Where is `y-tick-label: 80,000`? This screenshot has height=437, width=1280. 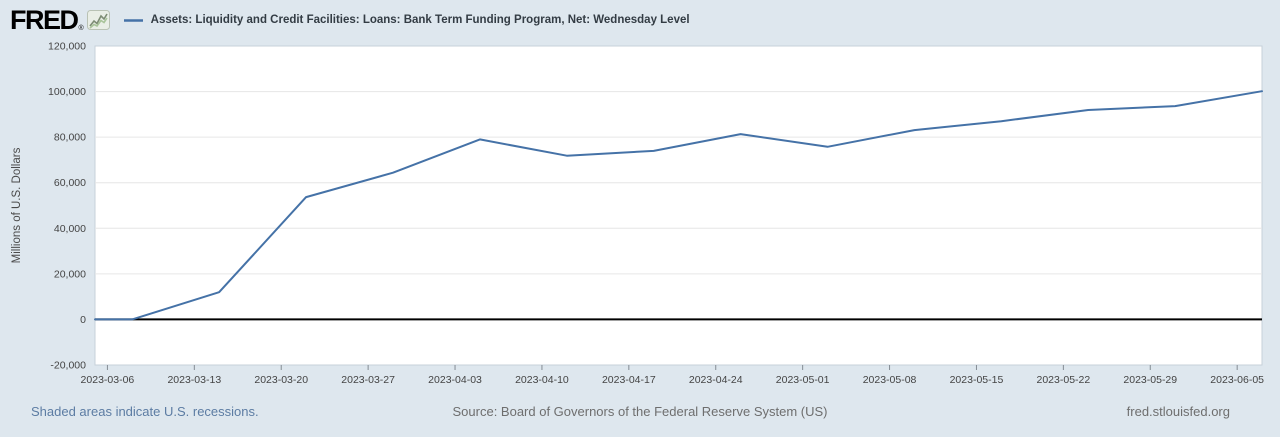 y-tick-label: 80,000 is located at coordinates (70, 138).